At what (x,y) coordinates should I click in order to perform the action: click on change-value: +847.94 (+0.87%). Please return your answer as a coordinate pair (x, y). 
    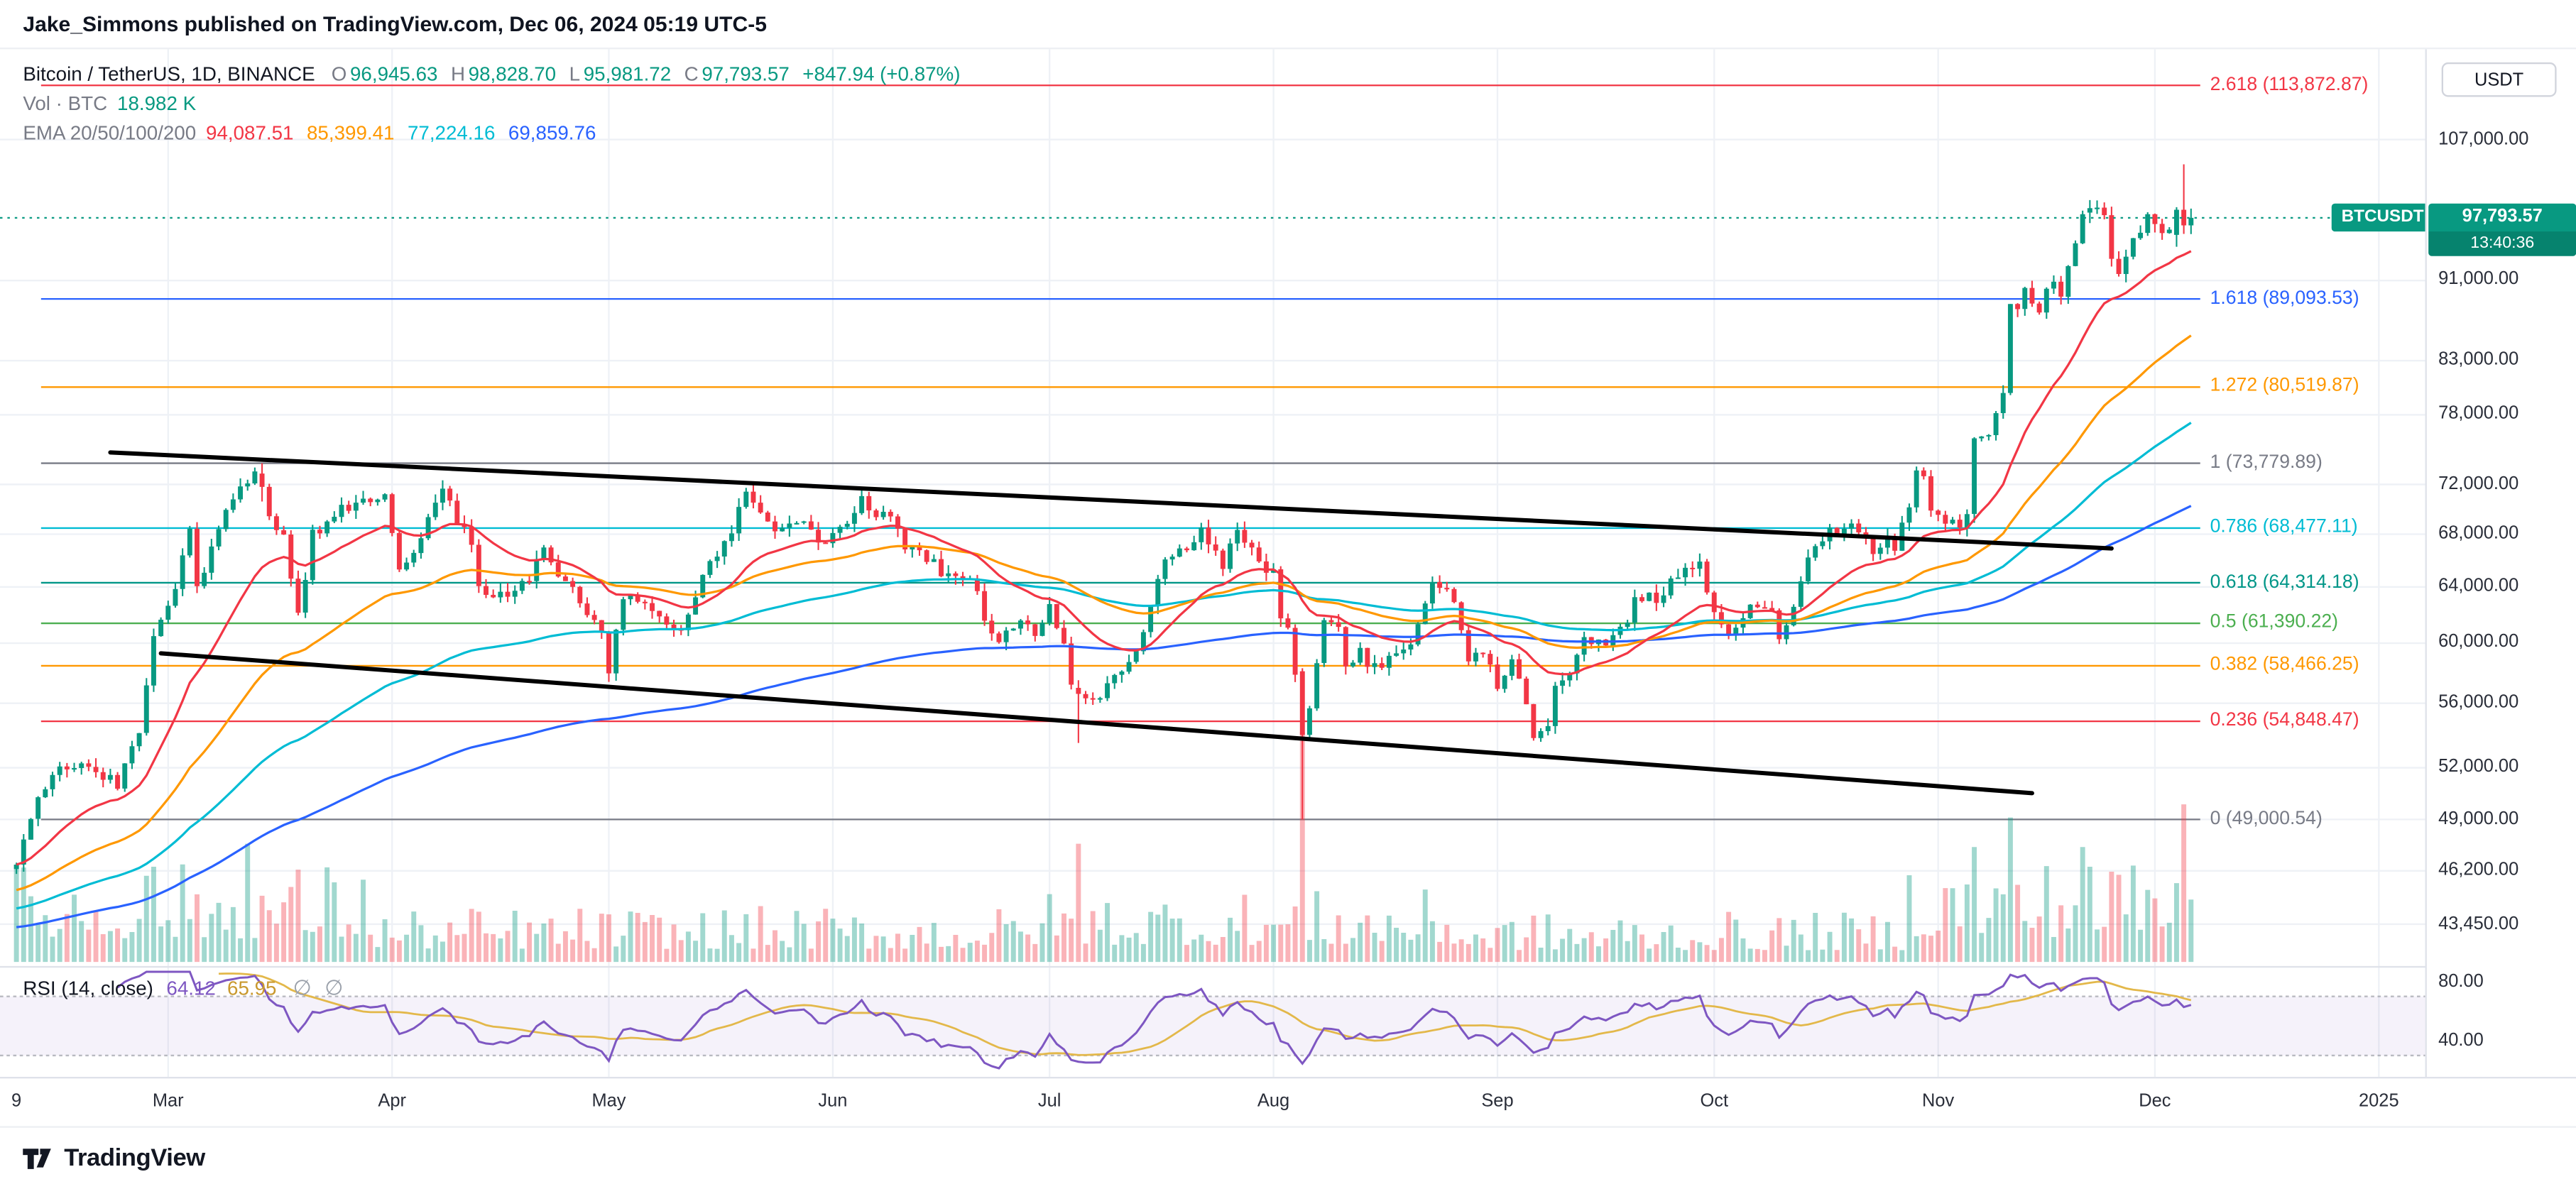
    Looking at the image, I should click on (881, 74).